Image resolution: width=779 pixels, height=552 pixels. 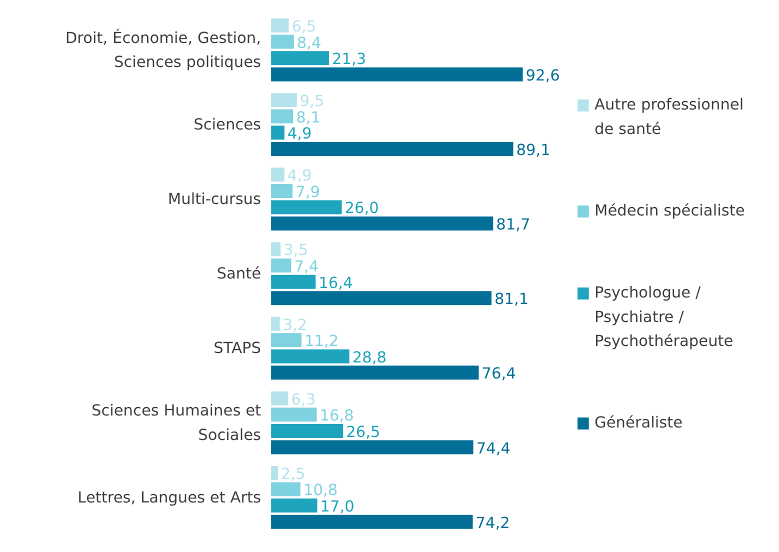 I want to click on data-label: 10,8, so click(x=320, y=490).